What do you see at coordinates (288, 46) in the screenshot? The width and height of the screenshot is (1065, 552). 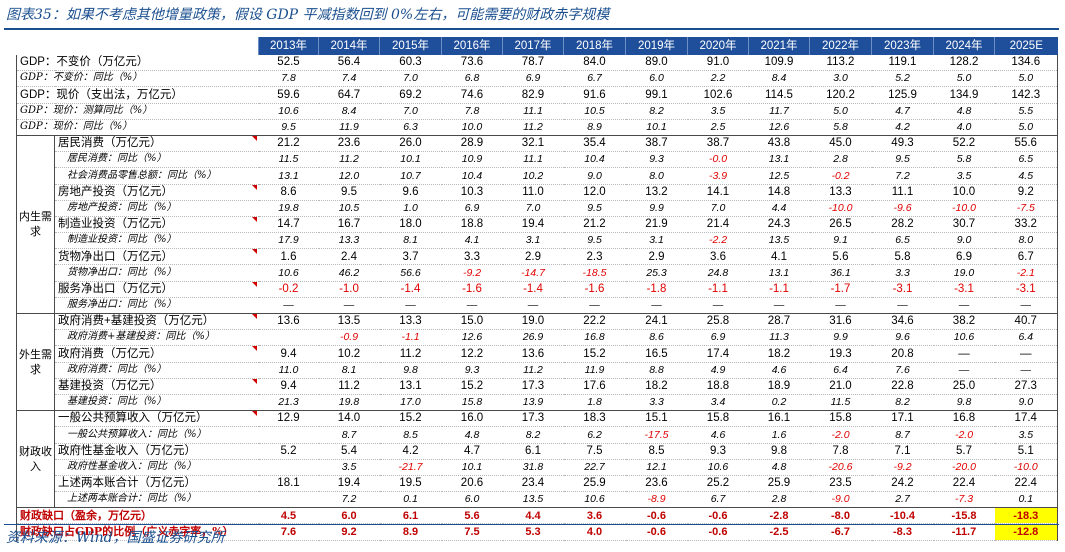 I see `year-header: 2013年` at bounding box center [288, 46].